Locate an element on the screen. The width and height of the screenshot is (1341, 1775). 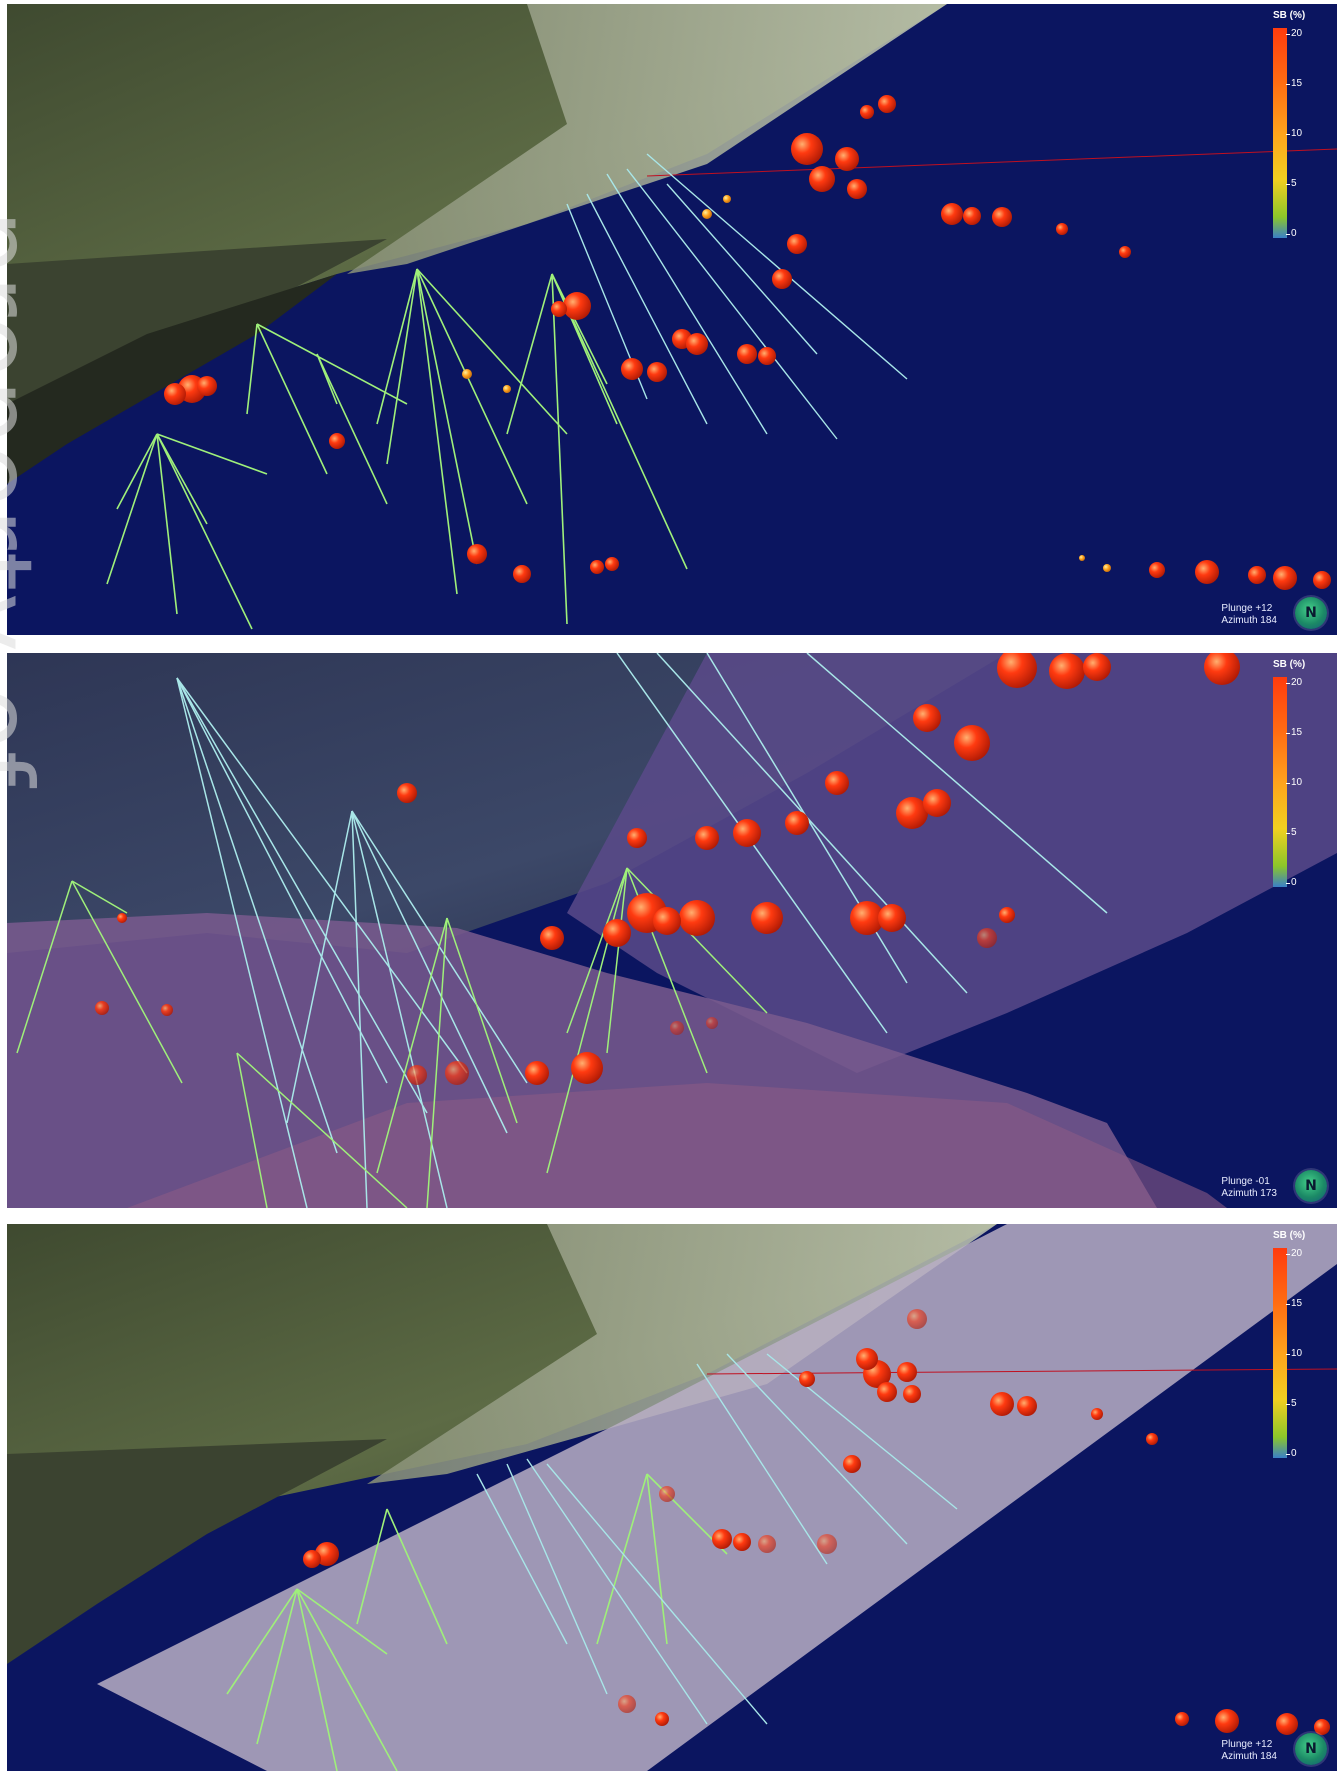
azimuth-readout: Azimuth 173 is located at coordinates (1249, 1193).